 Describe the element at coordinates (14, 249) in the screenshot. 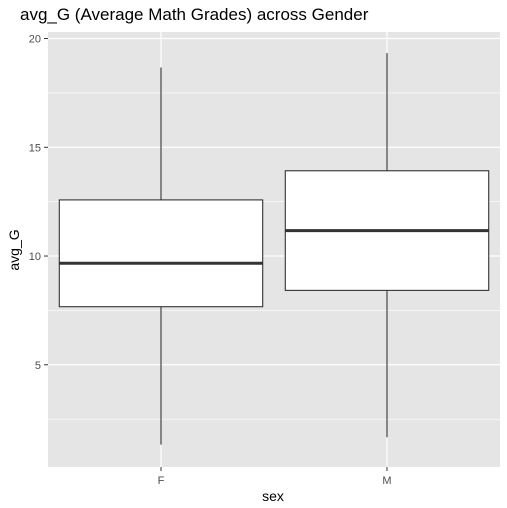

I see `y-axis-title: avg_G` at that location.